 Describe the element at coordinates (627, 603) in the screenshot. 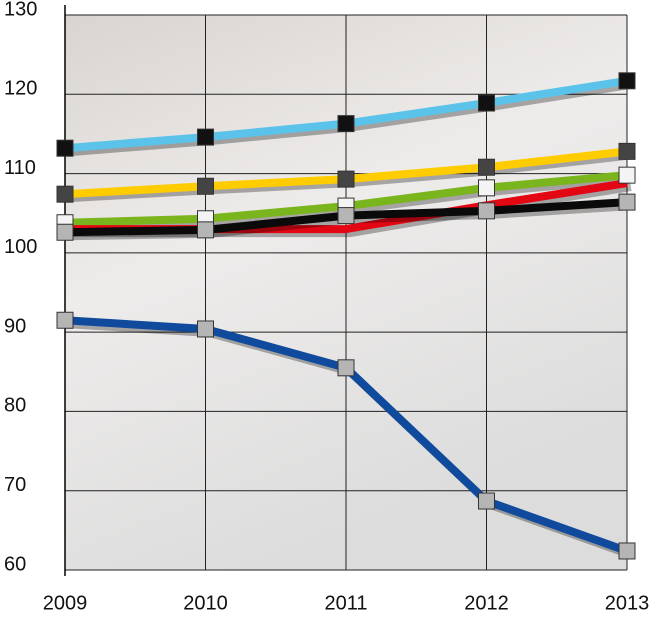

I see `x-tick-label: 2013` at that location.